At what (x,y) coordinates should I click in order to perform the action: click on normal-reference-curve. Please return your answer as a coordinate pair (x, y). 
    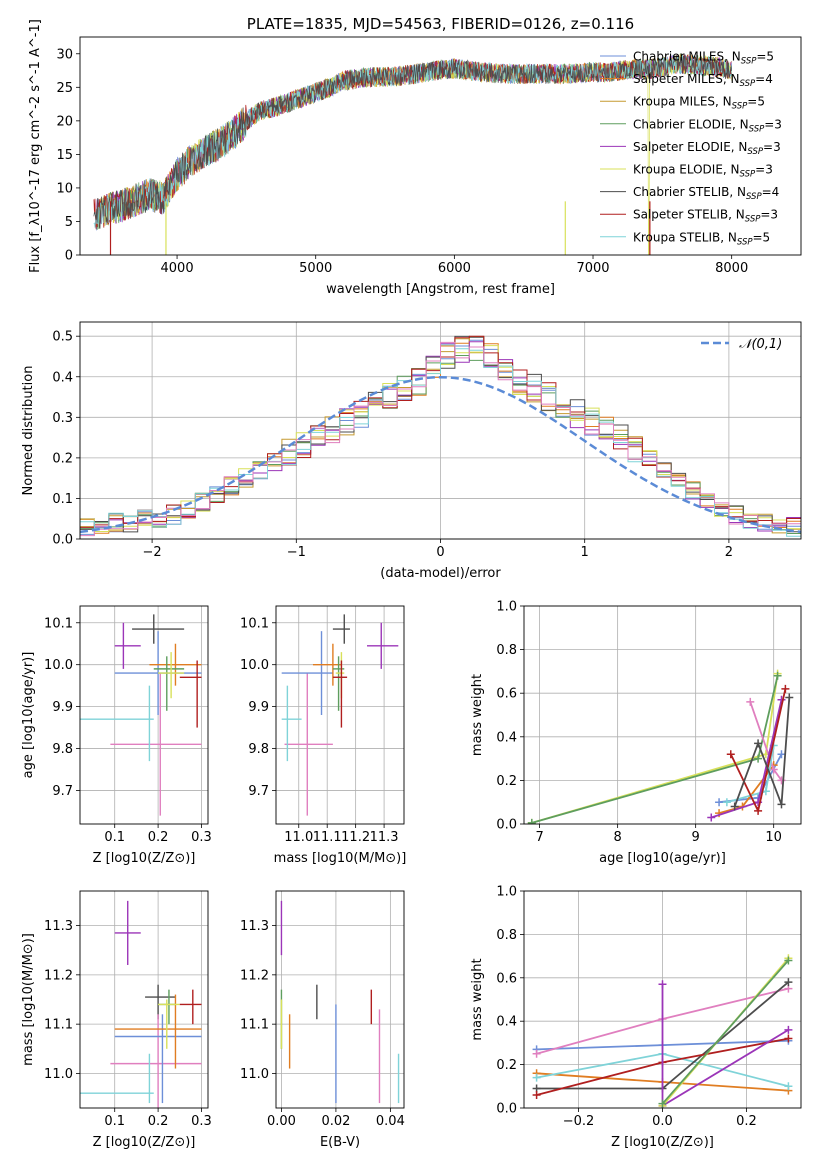
    Looking at the image, I should click on (440, 454).